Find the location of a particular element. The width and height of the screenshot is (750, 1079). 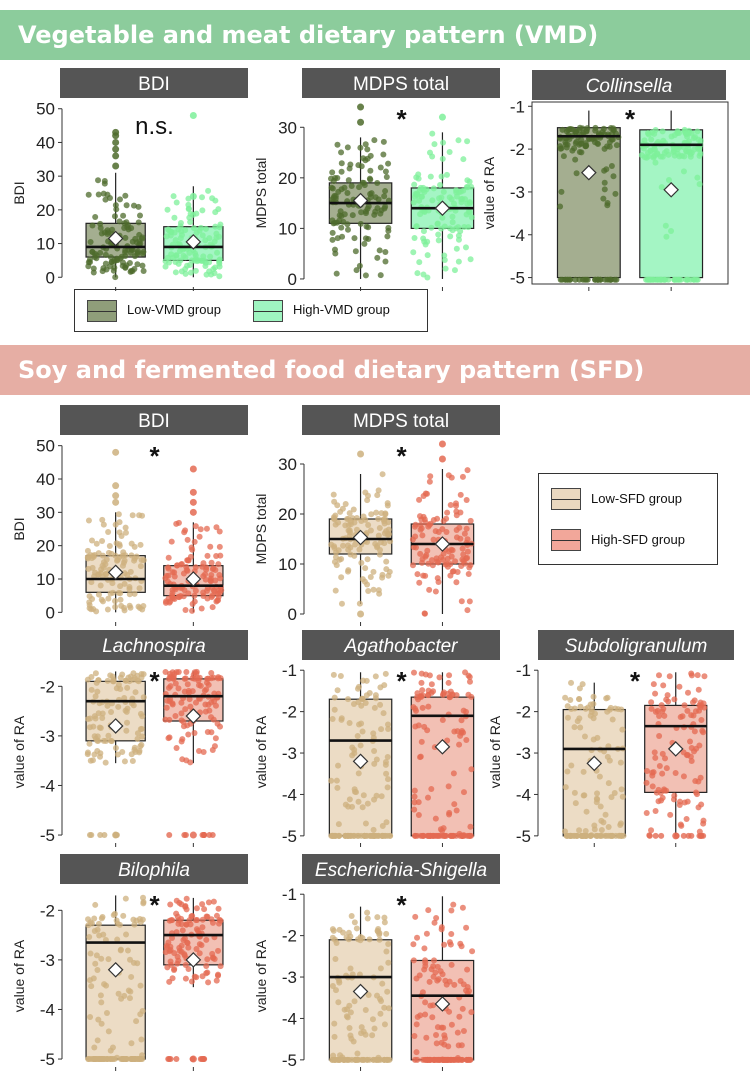

sfd-legend-high-key is located at coordinates (566, 540).